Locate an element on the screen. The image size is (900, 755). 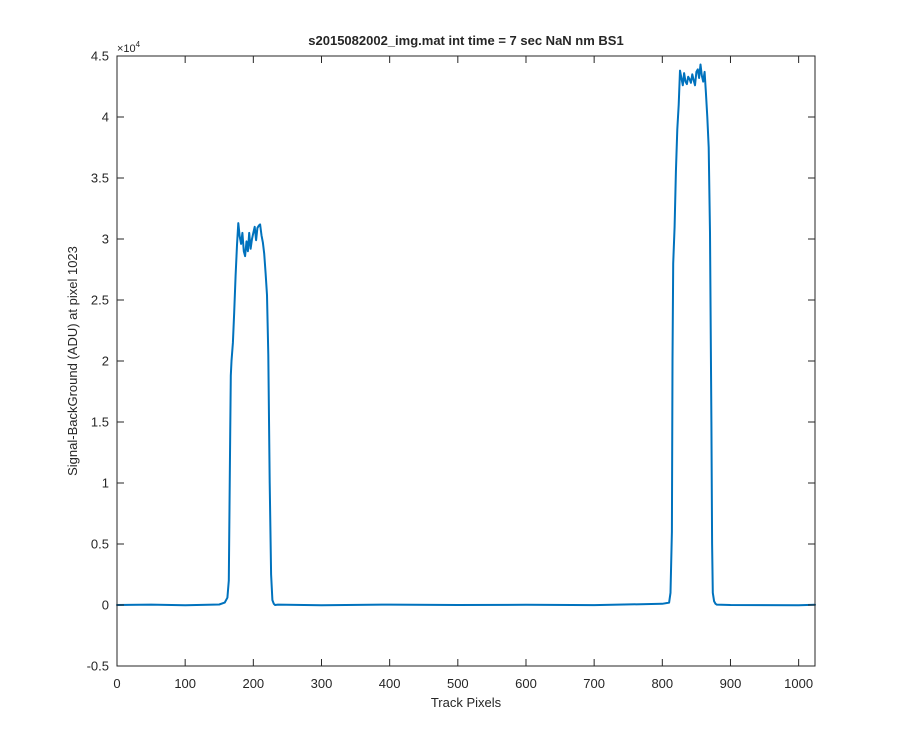
y-tick-label: 4.5 is located at coordinates (100, 56).